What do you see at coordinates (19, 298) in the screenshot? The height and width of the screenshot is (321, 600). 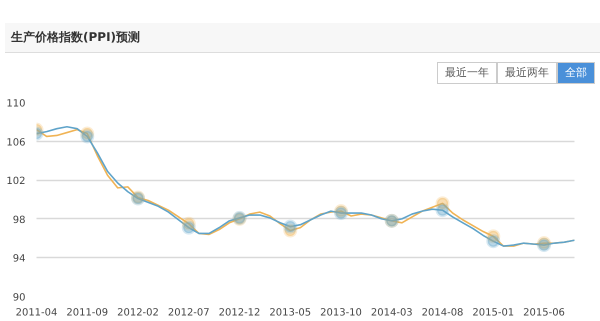 I see `y-tick-label: 90` at bounding box center [19, 298].